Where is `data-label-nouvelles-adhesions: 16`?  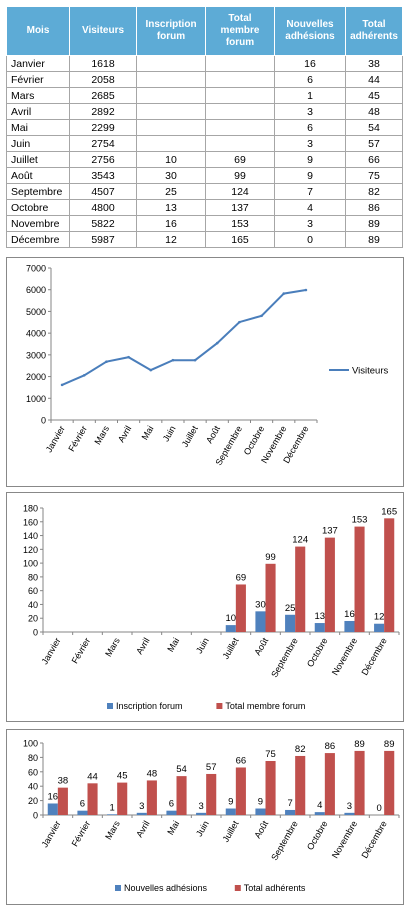 data-label-nouvelles-adhesions: 16 is located at coordinates (53, 796).